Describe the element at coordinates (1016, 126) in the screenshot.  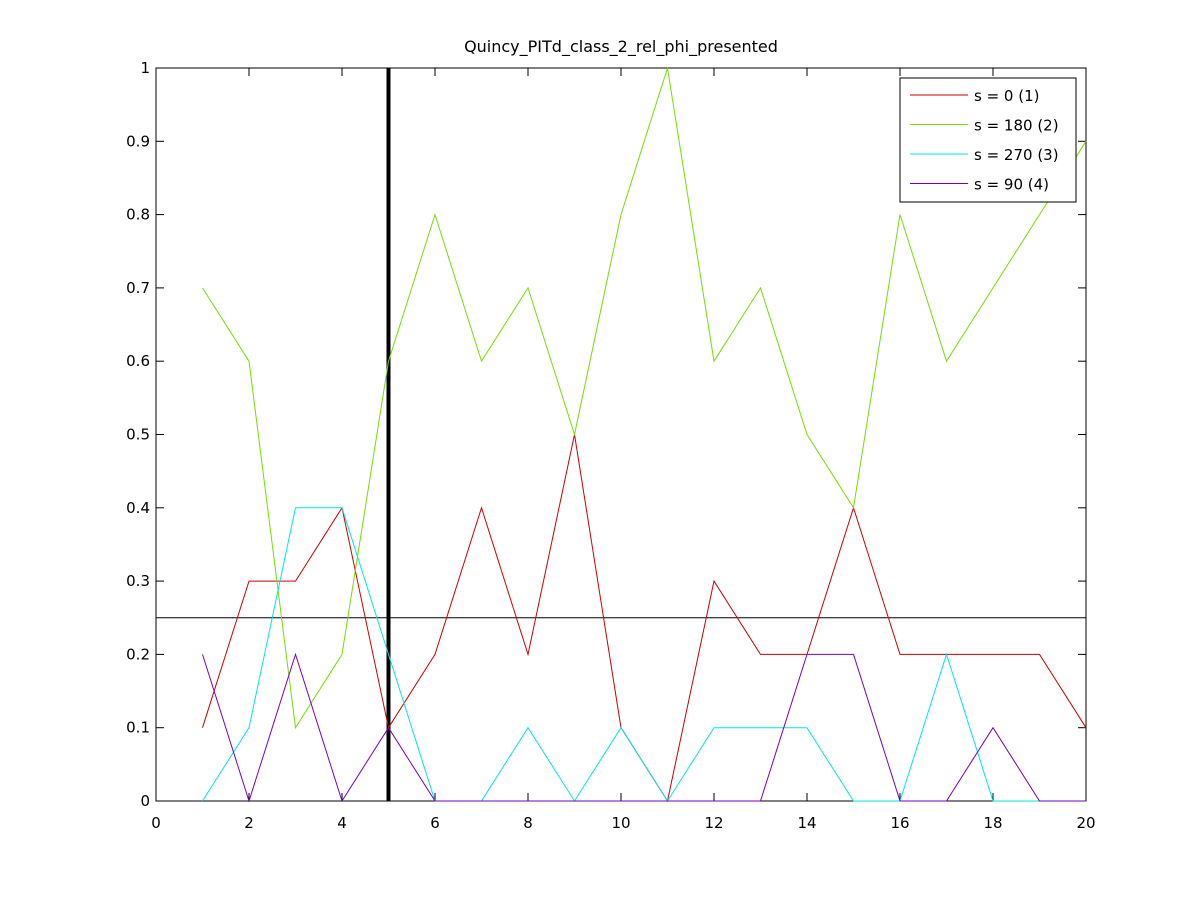
I see `legend-label: s = 180 (2)` at that location.